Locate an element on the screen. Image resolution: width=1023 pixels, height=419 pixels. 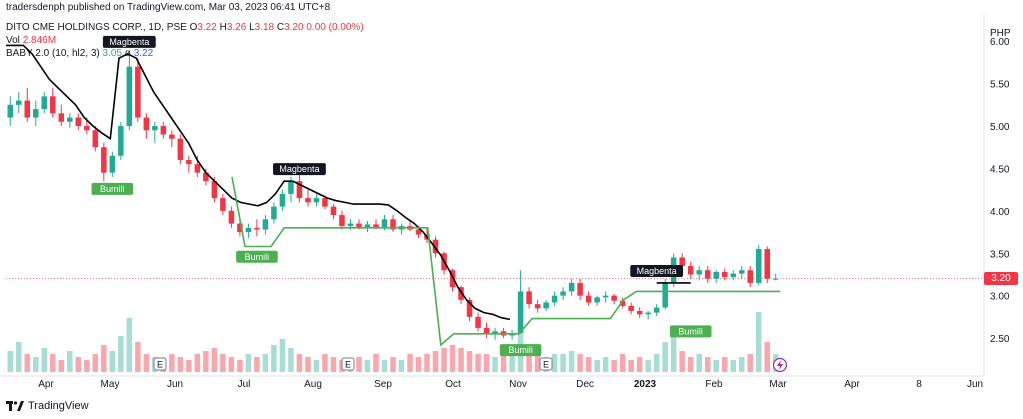
indicator-name: BABY 2.0 (10, hl2, 3) is located at coordinates (53, 53).